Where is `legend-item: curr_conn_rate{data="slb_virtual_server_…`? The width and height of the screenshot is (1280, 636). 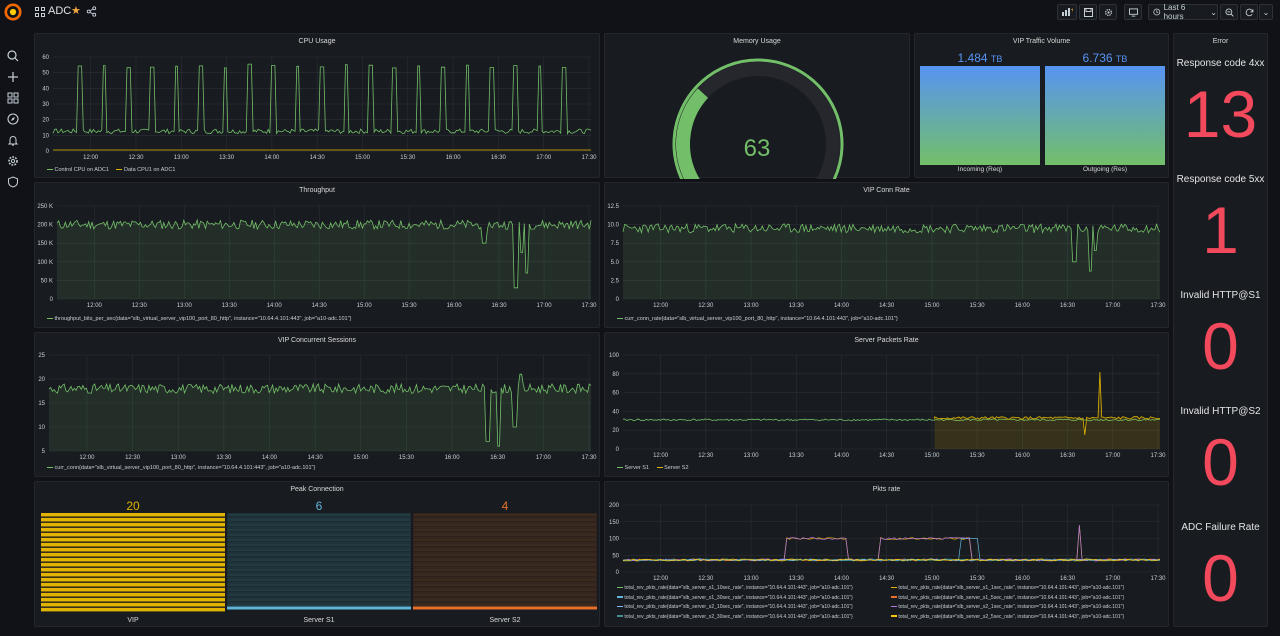
legend-item: curr_conn_rate{data="slb_virtual_server_… is located at coordinates (761, 319).